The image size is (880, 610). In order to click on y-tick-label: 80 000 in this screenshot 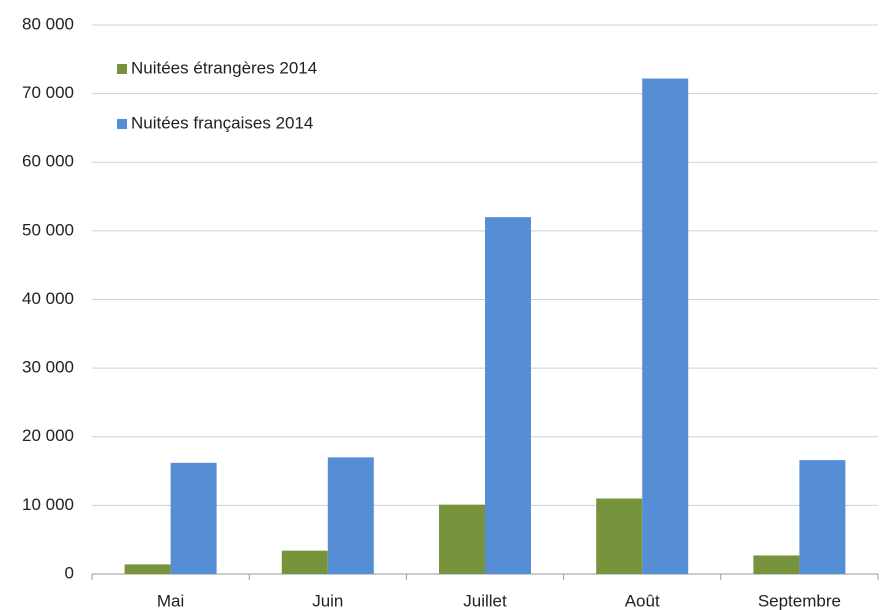, I will do `click(48, 23)`.